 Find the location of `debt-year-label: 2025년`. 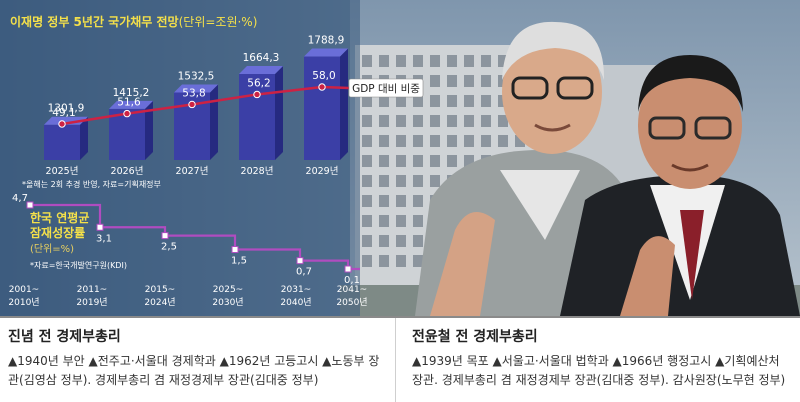

debt-year-label: 2025년 is located at coordinates (62, 171).